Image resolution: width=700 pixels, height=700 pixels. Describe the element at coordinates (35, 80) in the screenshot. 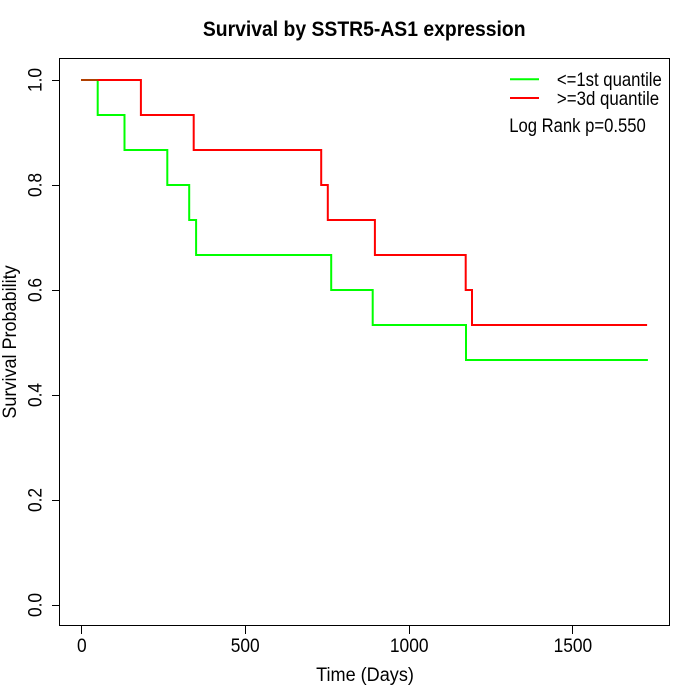

I see `svg-text: 1.0` at that location.